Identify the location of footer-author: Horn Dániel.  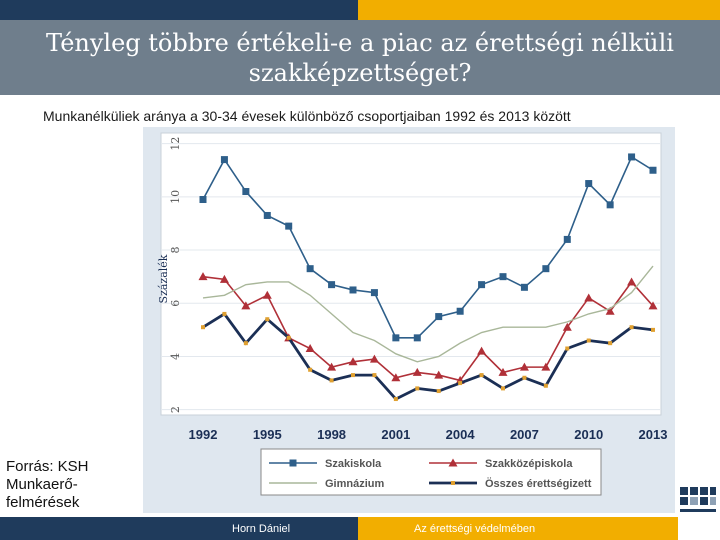
(261, 529).